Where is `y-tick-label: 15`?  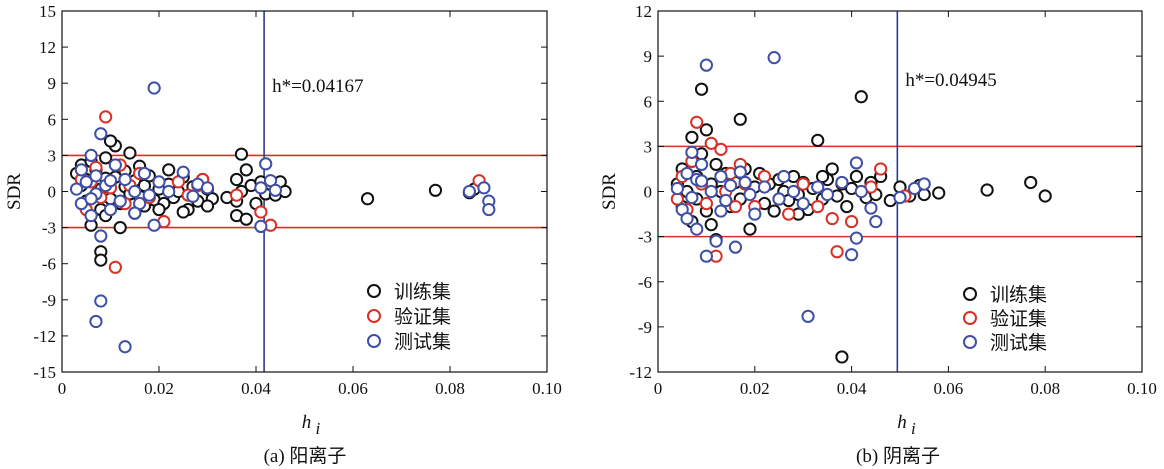 y-tick-label: 15 is located at coordinates (47, 11).